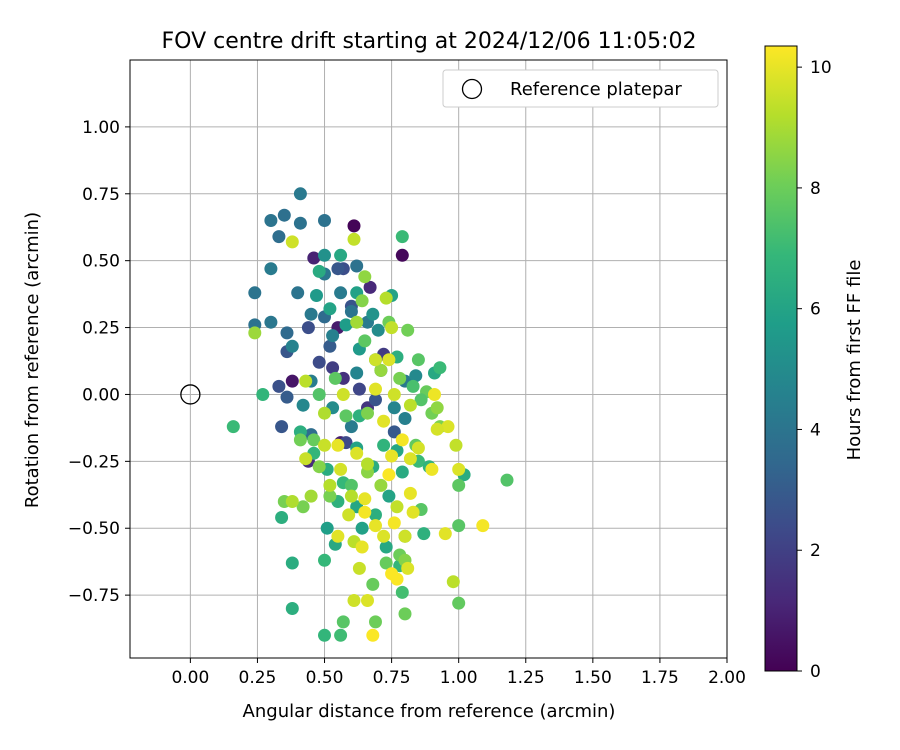 The height and width of the screenshot is (750, 900). Describe the element at coordinates (815, 551) in the screenshot. I see `colorbar-tick-label: 2` at that location.